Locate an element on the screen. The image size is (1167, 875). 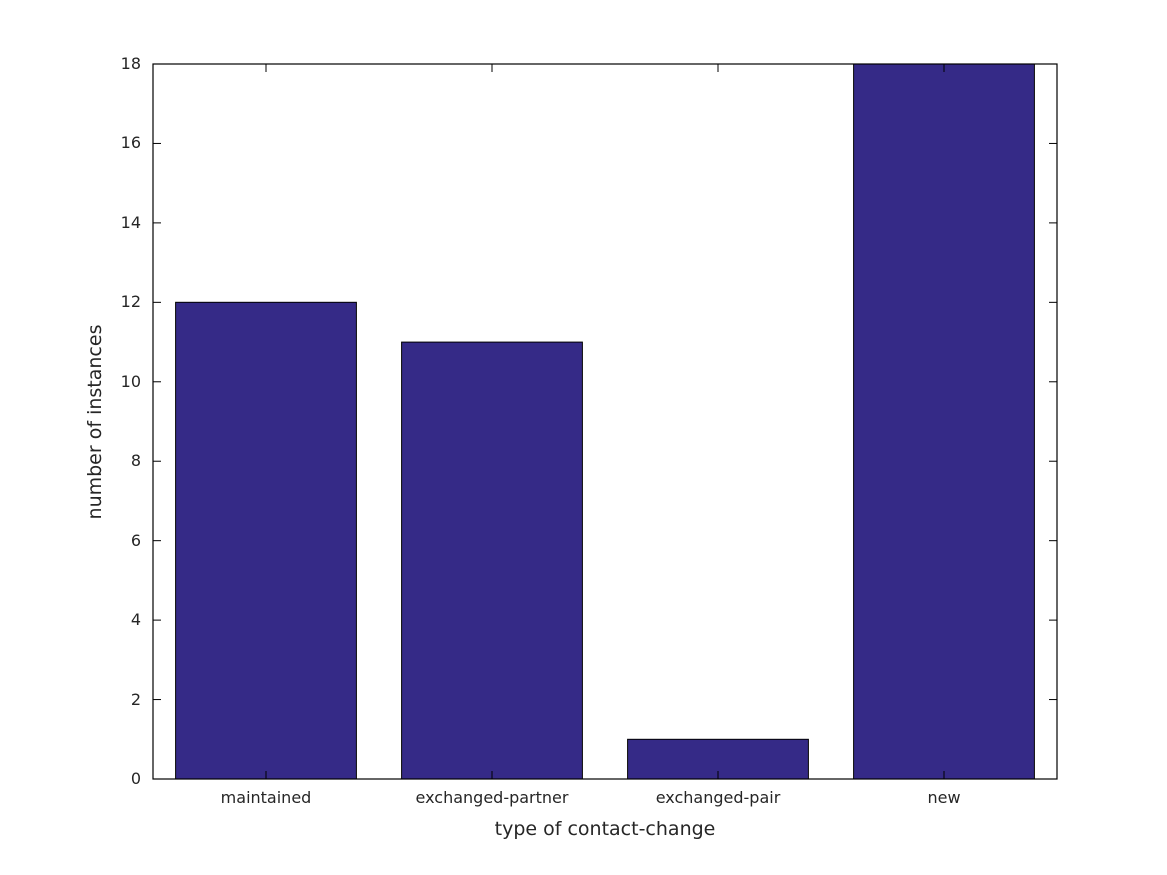
x-axis-label: type of contact-change is located at coordinates (605, 829).